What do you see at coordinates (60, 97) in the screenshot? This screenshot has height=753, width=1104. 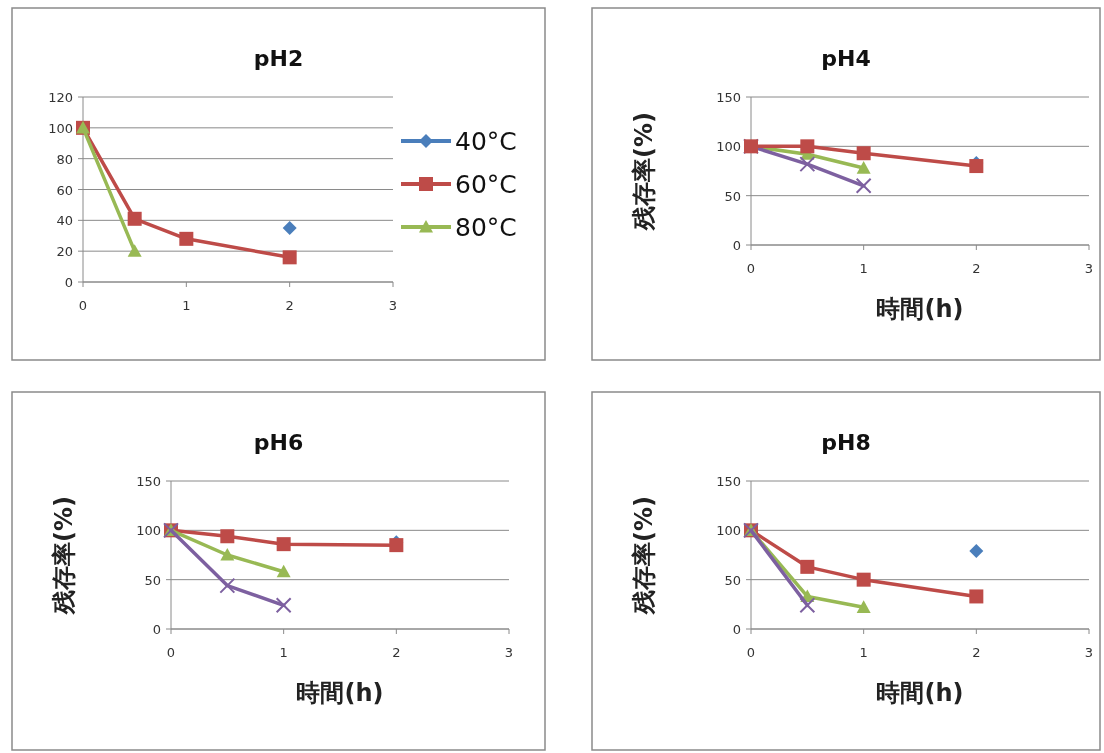 I see `y-tick-label: 120` at bounding box center [60, 97].